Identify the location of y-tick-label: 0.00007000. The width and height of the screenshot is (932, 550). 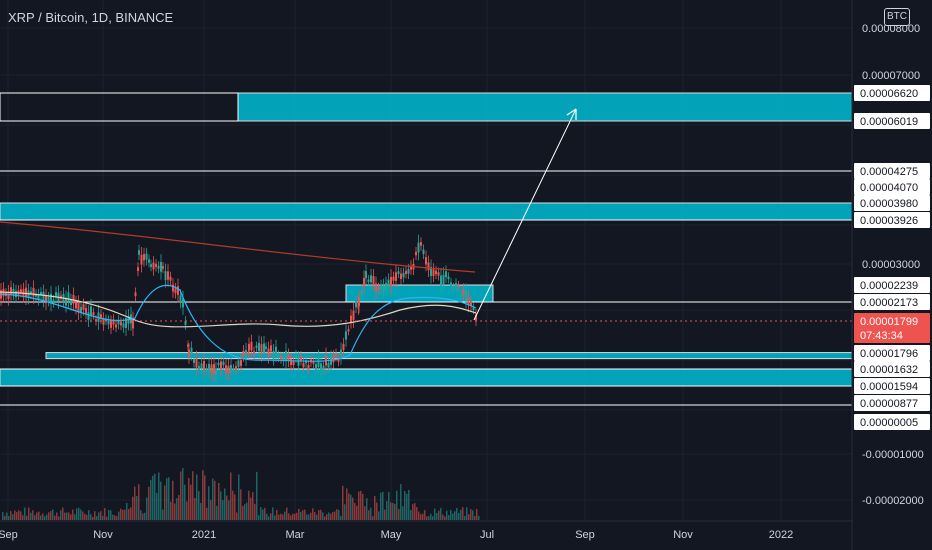
(891, 76).